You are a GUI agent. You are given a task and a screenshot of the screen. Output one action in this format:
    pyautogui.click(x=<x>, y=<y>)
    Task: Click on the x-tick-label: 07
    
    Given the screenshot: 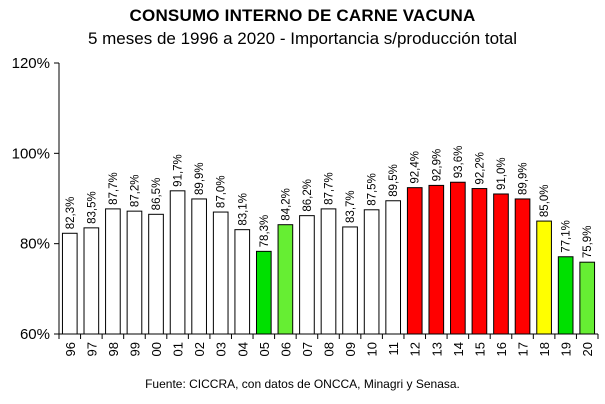 What is the action you would take?
    pyautogui.click(x=307, y=349)
    